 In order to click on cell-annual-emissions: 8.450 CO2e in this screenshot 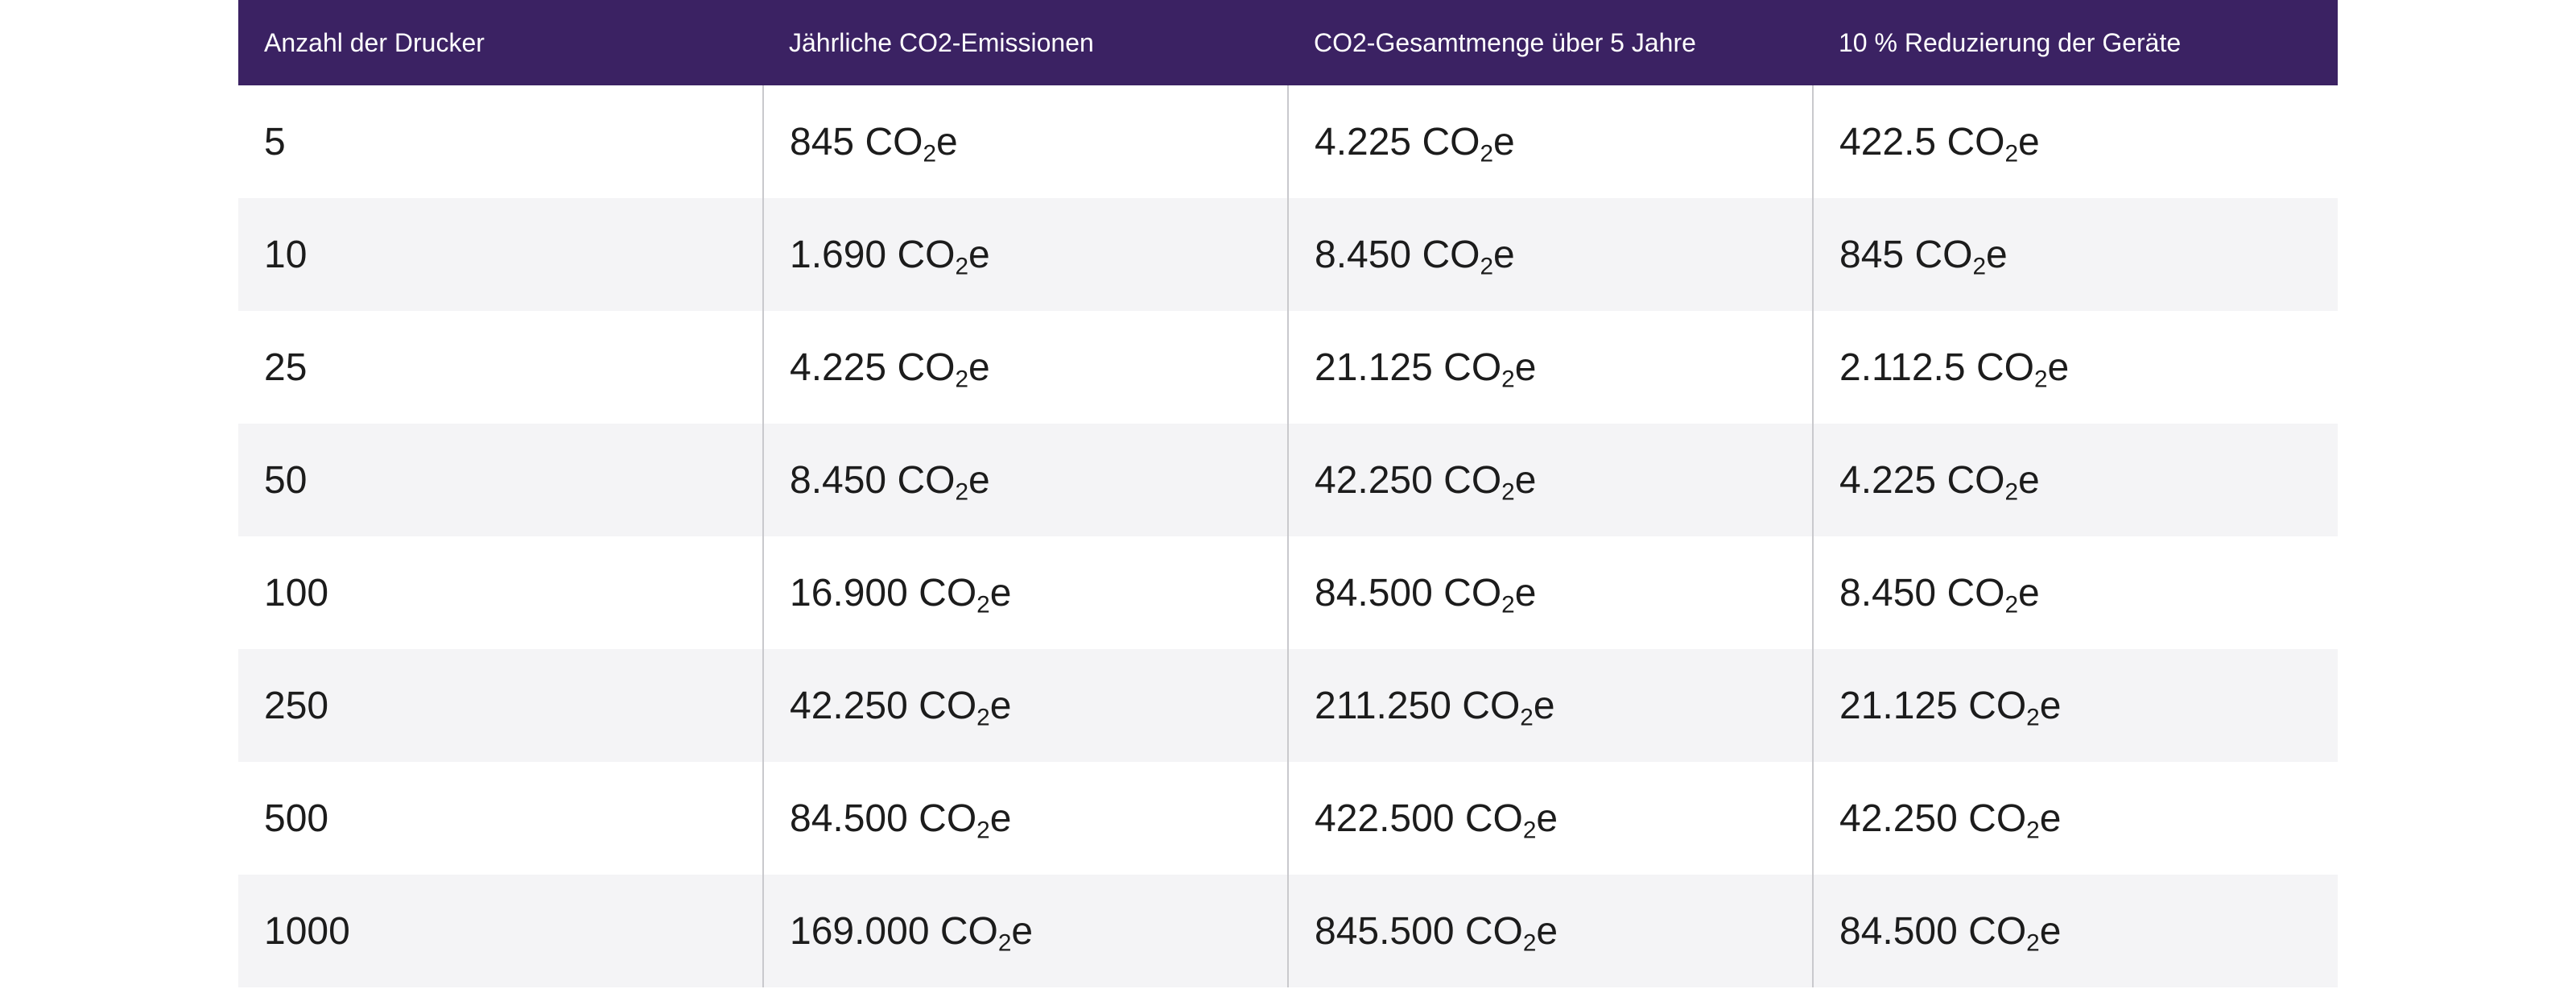, I will do `click(1025, 480)`.